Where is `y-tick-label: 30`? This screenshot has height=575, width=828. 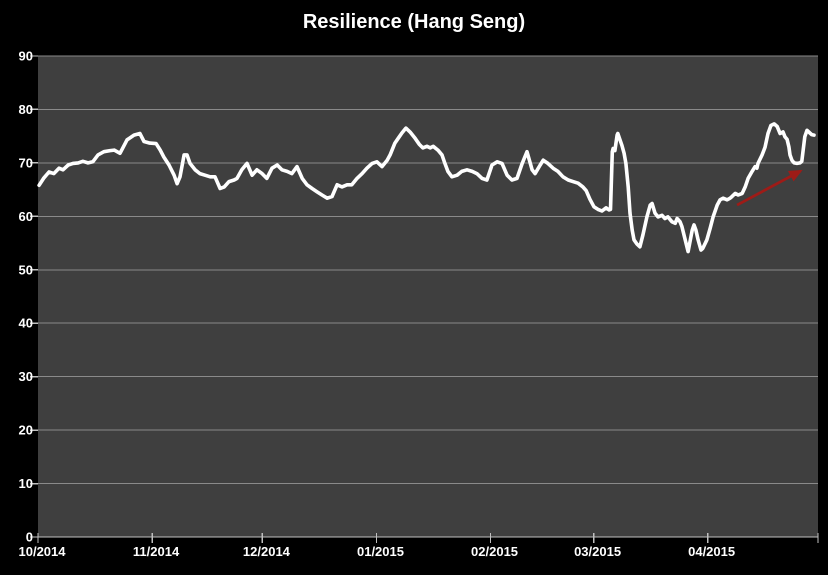 y-tick-label: 30 is located at coordinates (26, 376).